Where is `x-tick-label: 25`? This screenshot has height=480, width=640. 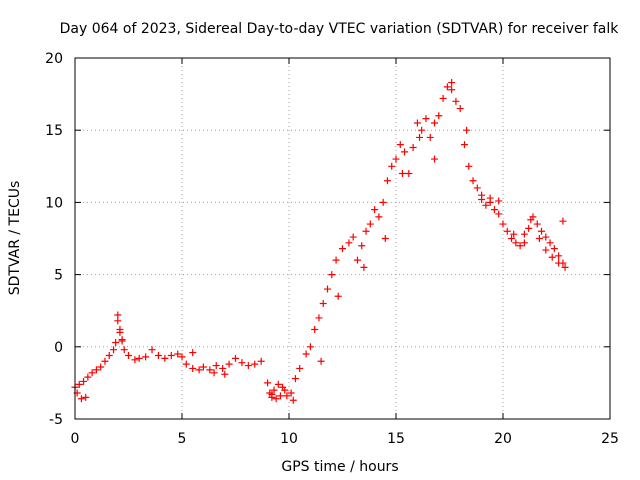 x-tick-label: 25 is located at coordinates (610, 439).